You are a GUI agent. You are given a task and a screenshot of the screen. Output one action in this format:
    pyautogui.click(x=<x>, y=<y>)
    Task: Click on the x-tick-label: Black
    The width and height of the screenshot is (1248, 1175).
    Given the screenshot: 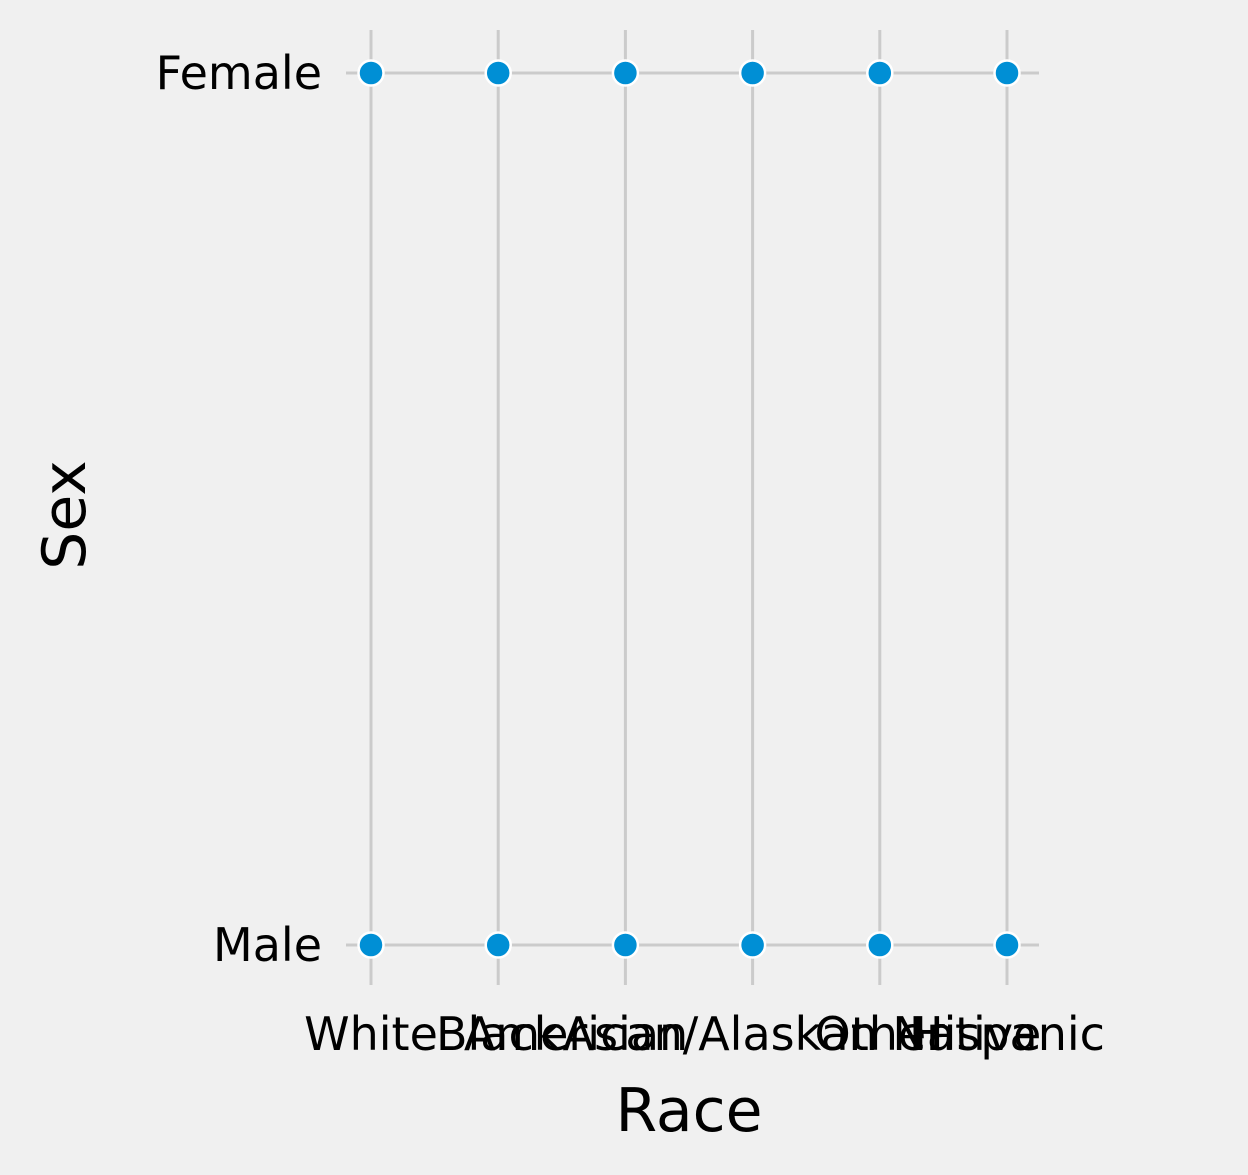 What is the action you would take?
    pyautogui.click(x=498, y=1034)
    